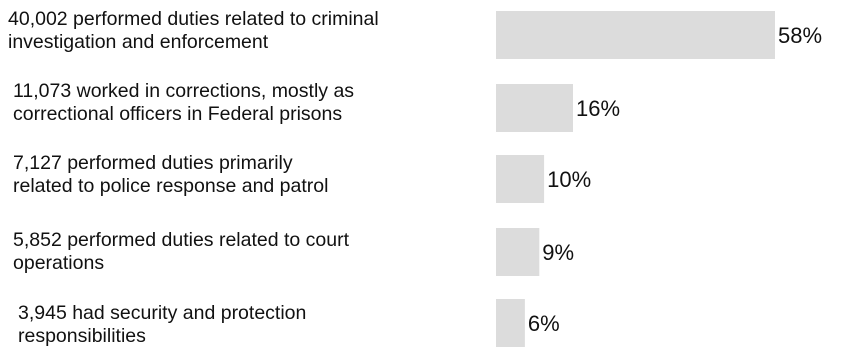 Image resolution: width=844 pixels, height=354 pixels. I want to click on category-label-line: investigation and enforcement, so click(138, 42).